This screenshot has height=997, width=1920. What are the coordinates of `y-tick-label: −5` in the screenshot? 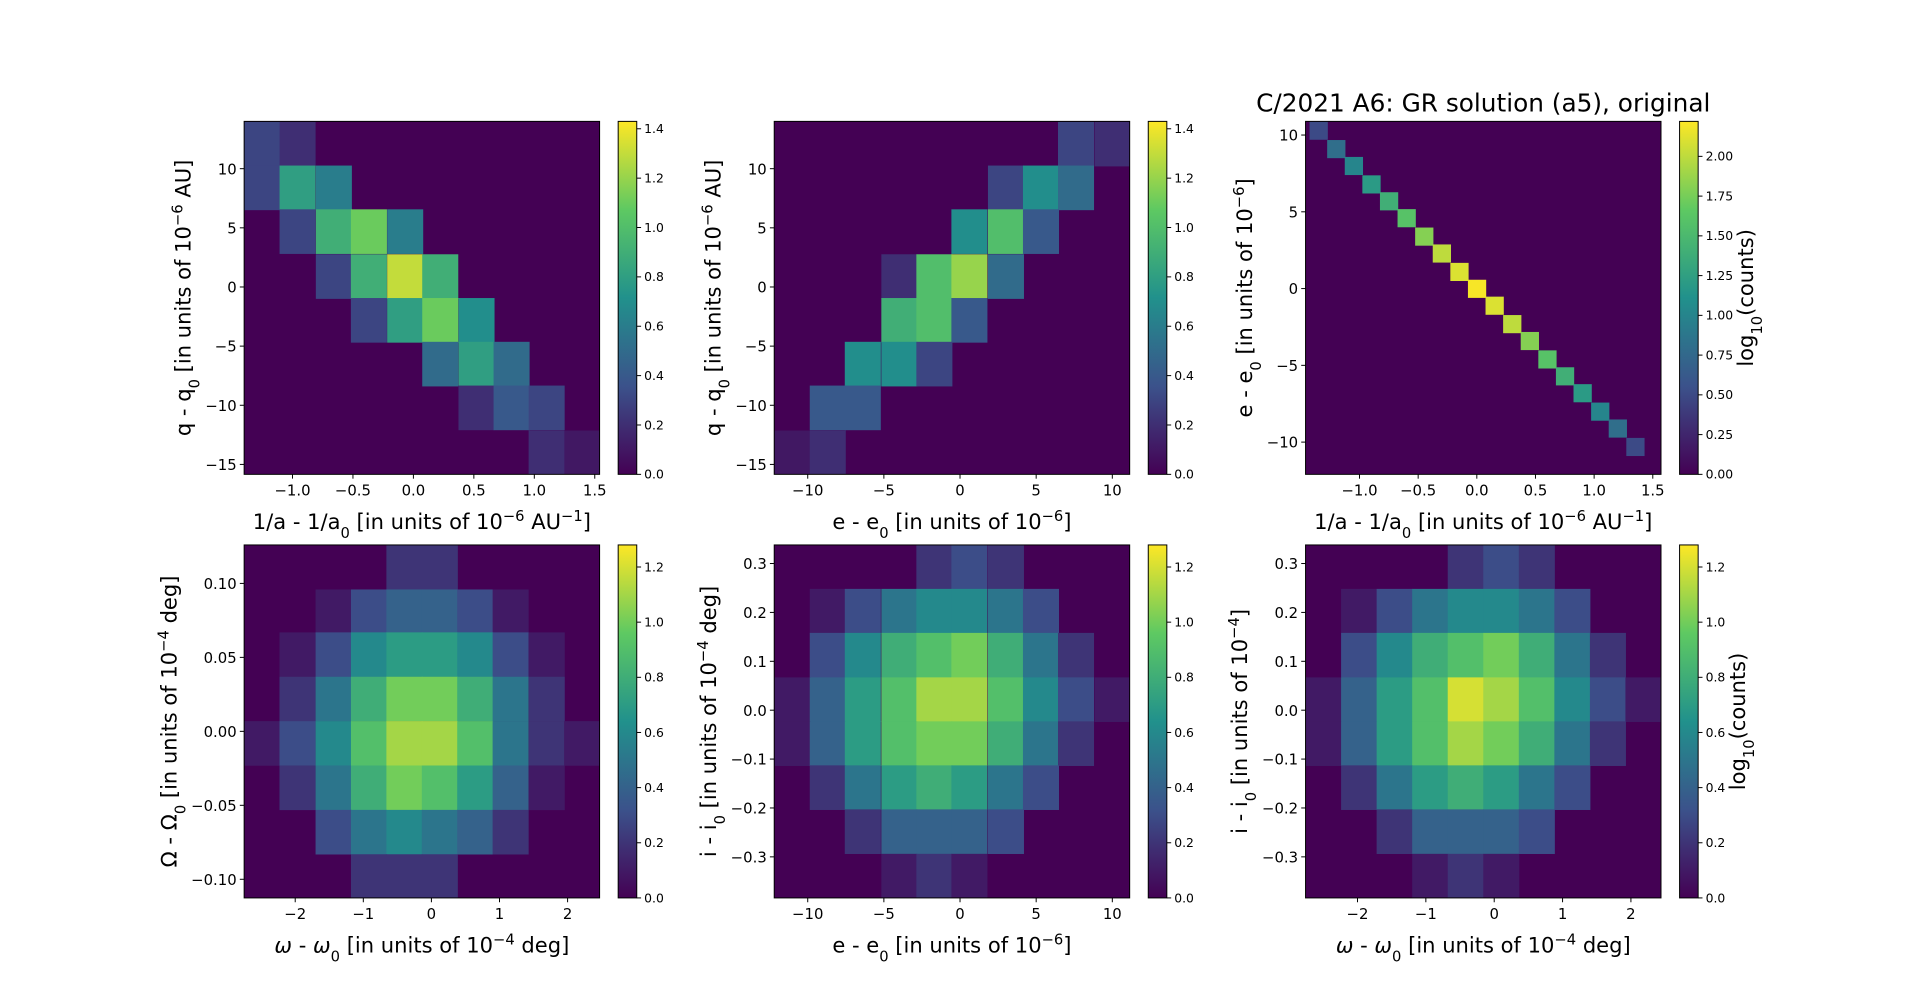 It's located at (226, 347).